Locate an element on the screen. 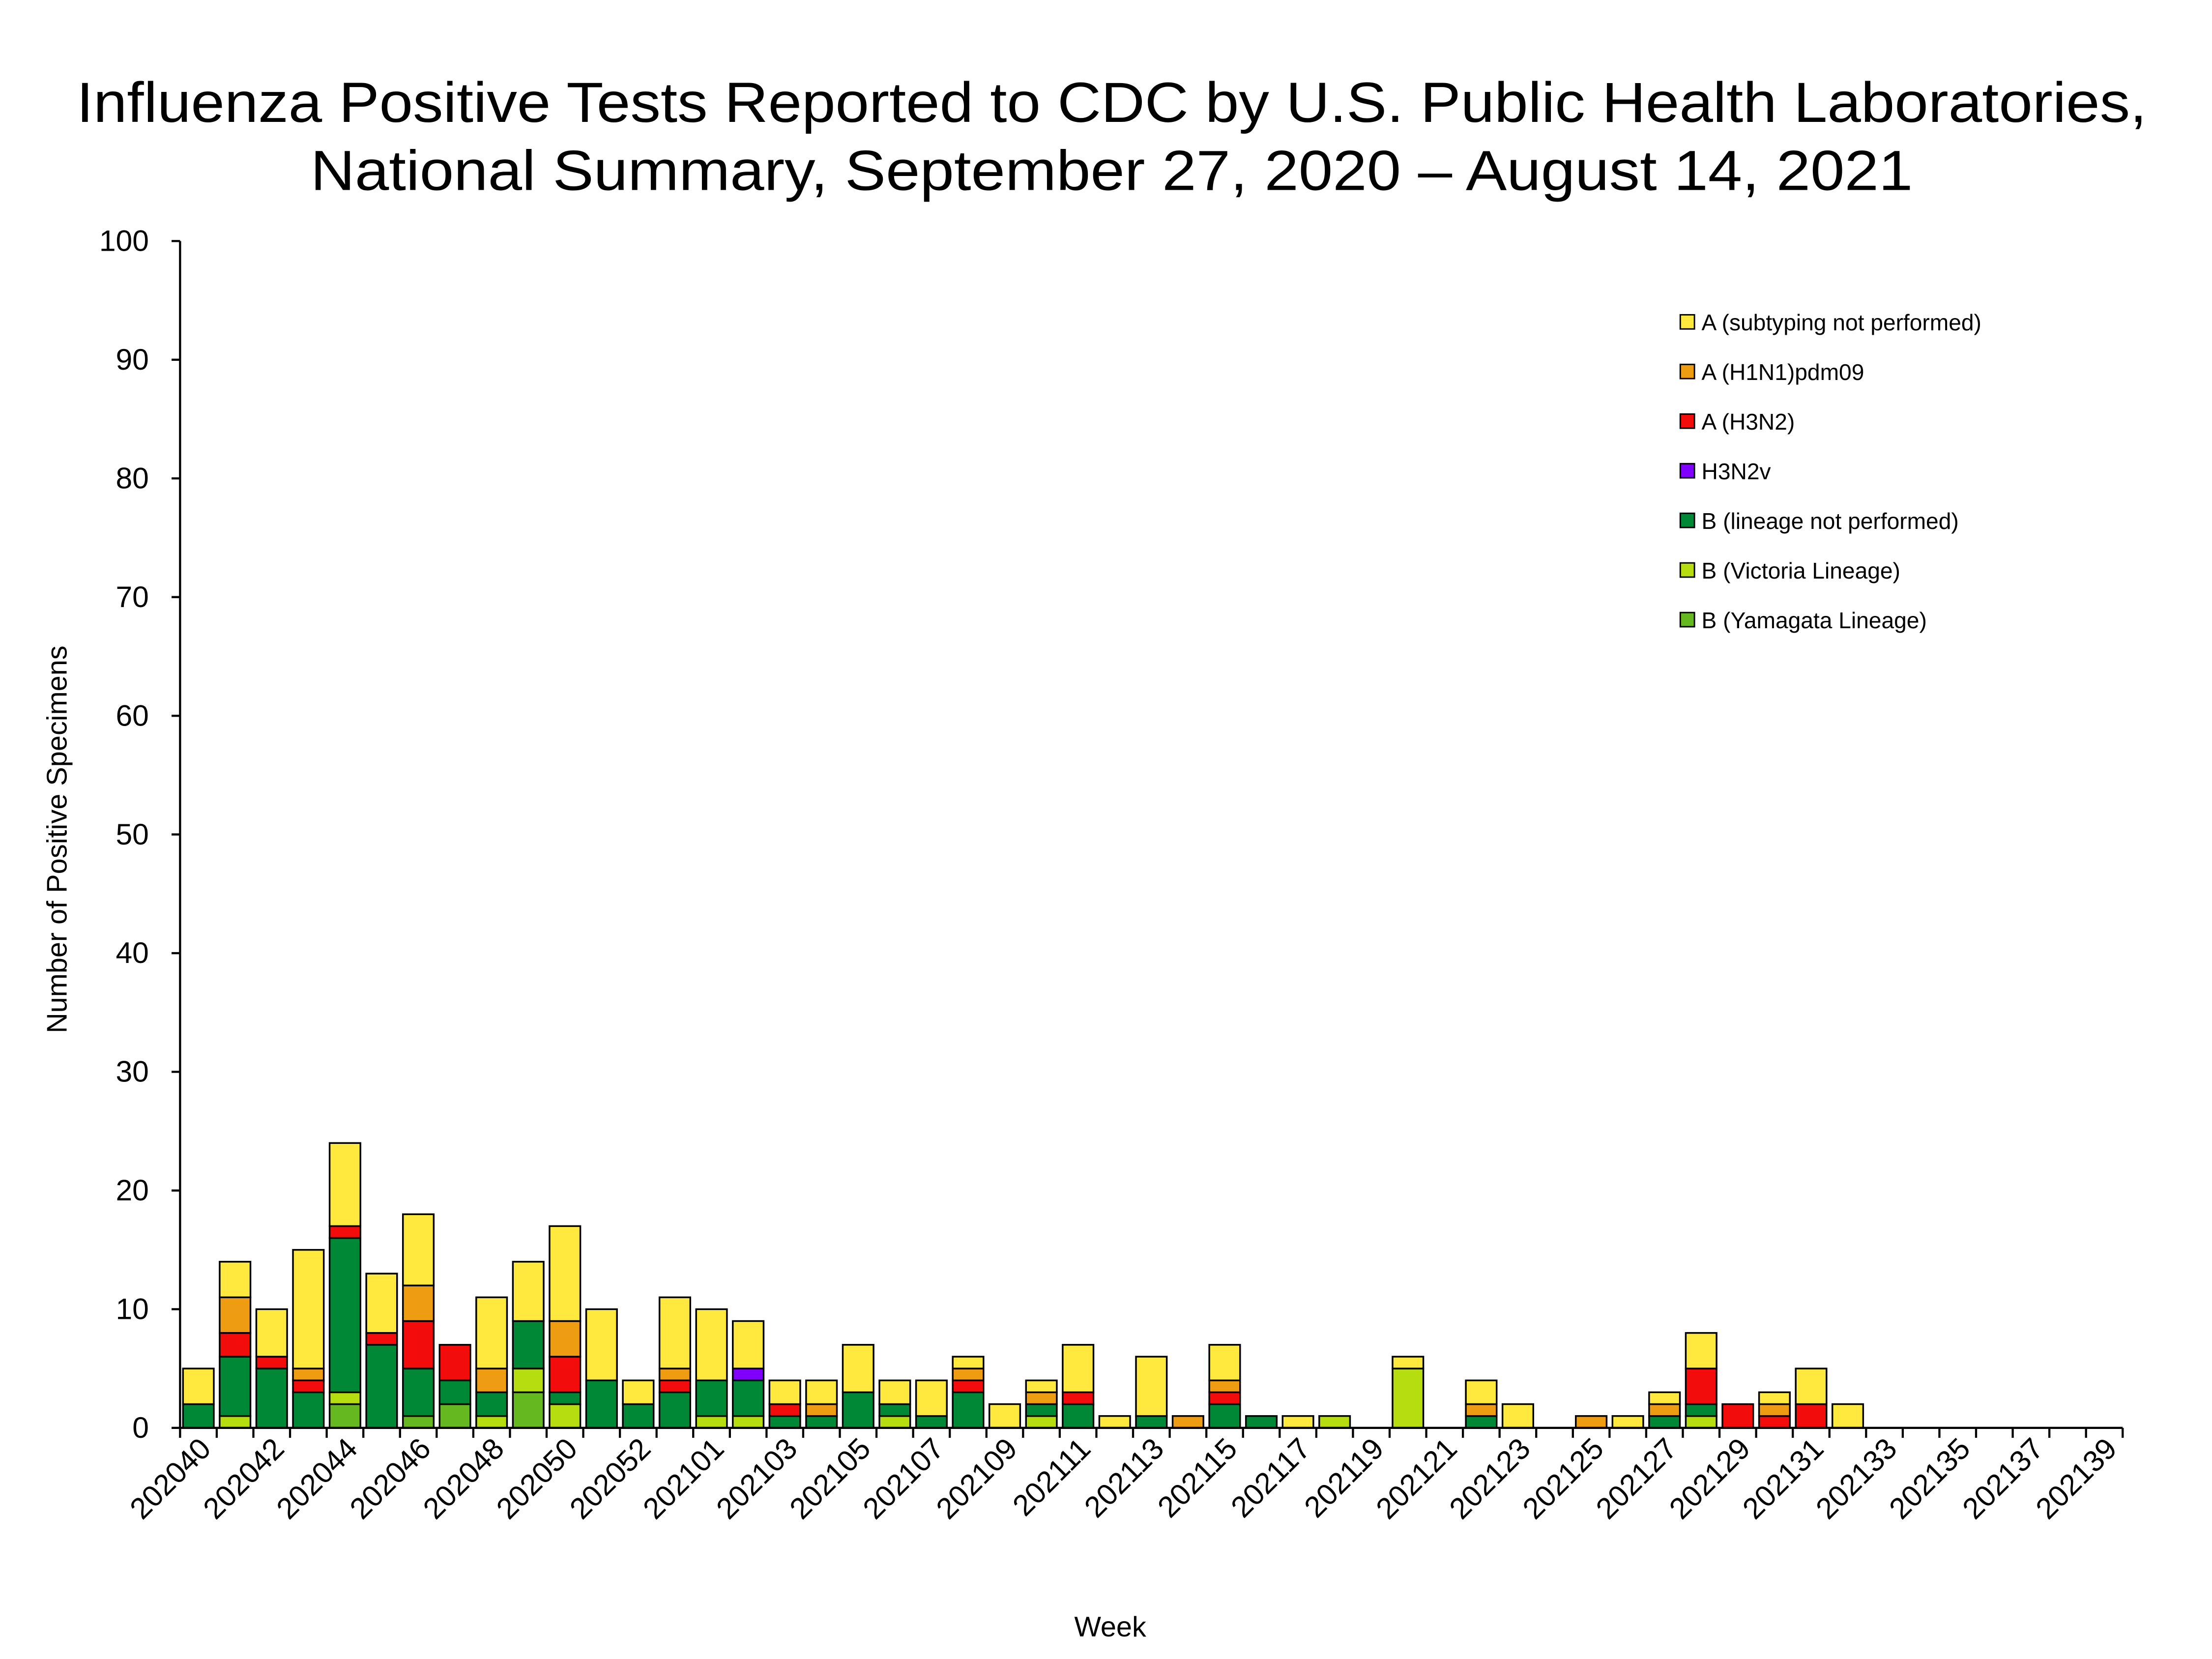  x-tick-label: 202050 is located at coordinates (537, 1478).